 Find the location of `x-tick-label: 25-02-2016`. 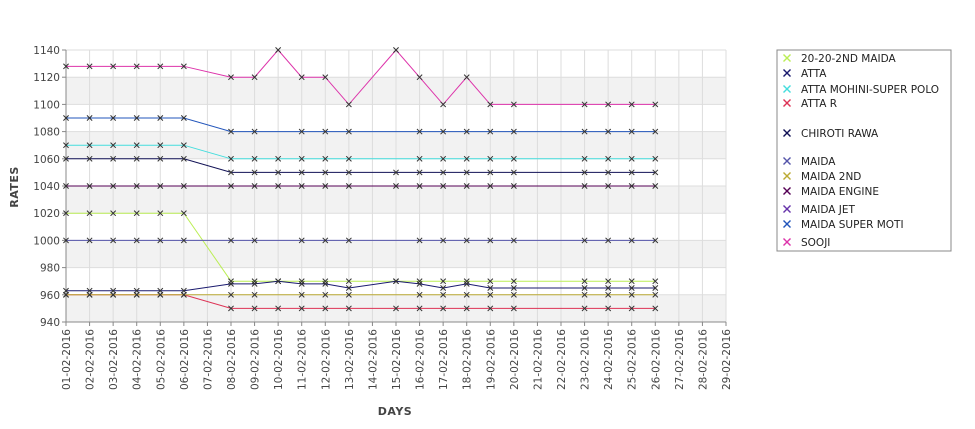

x-tick-label: 25-02-2016 is located at coordinates (633, 359).